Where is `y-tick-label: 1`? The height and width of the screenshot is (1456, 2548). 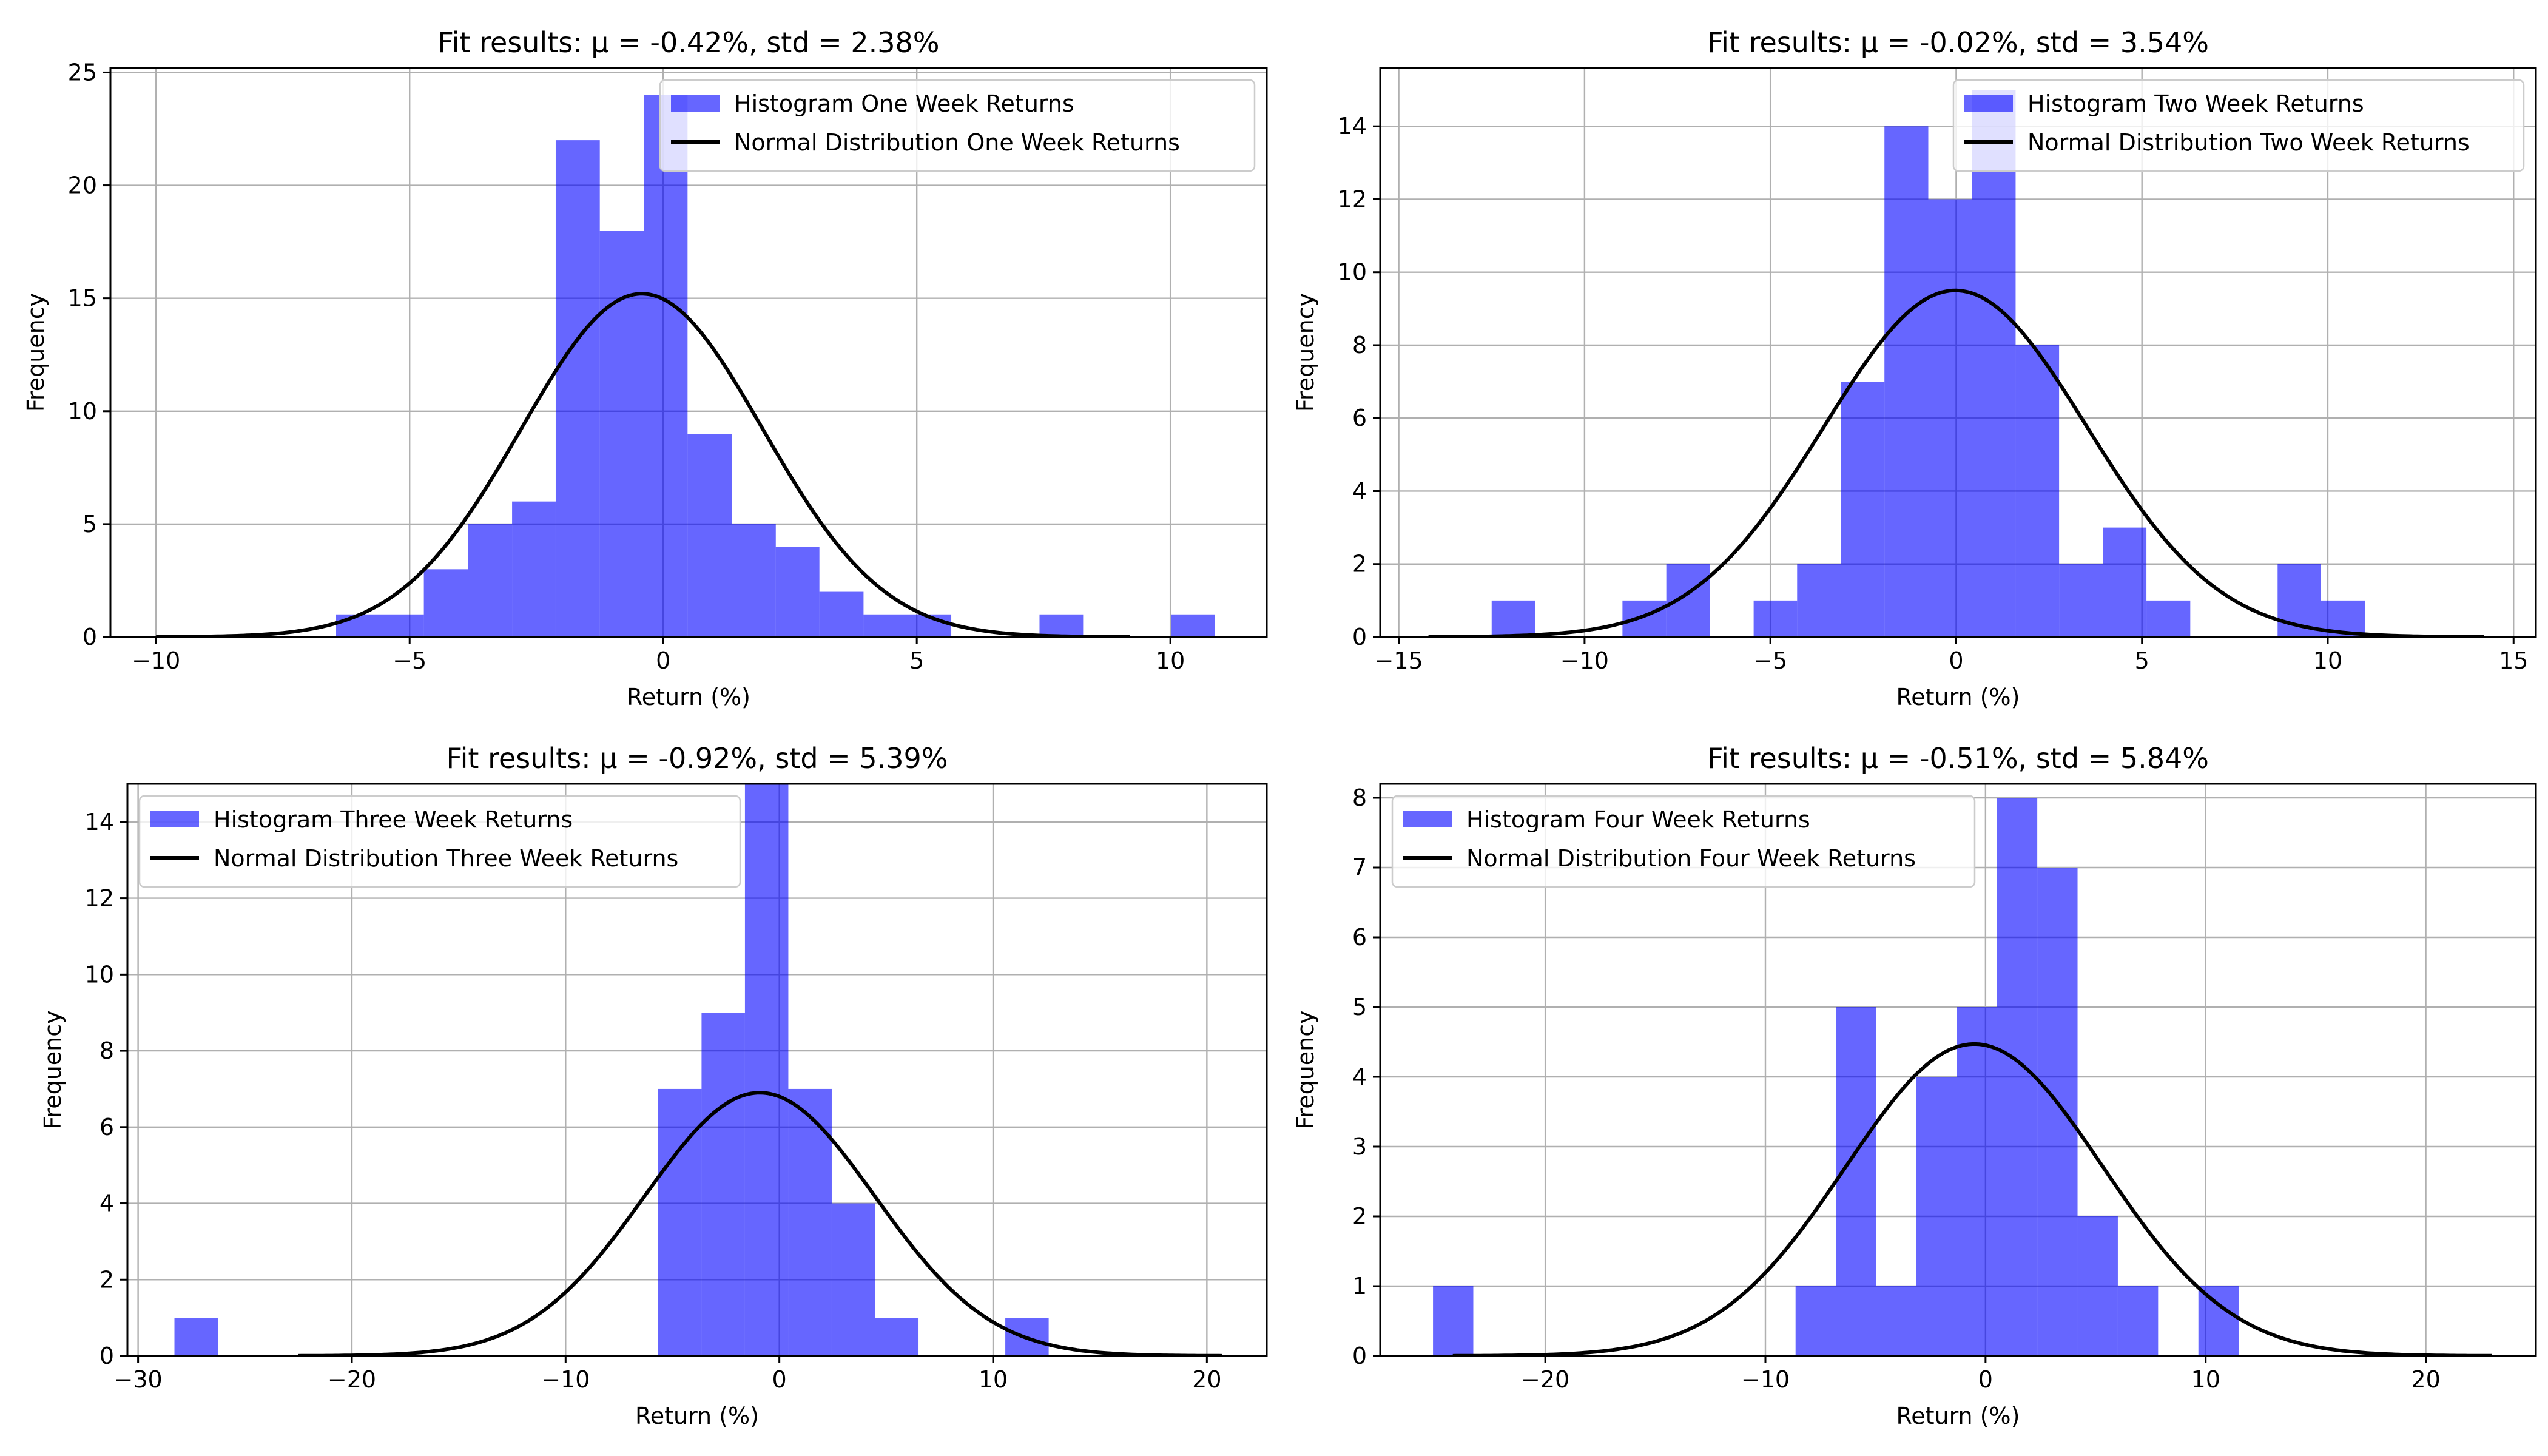 y-tick-label: 1 is located at coordinates (1359, 1286).